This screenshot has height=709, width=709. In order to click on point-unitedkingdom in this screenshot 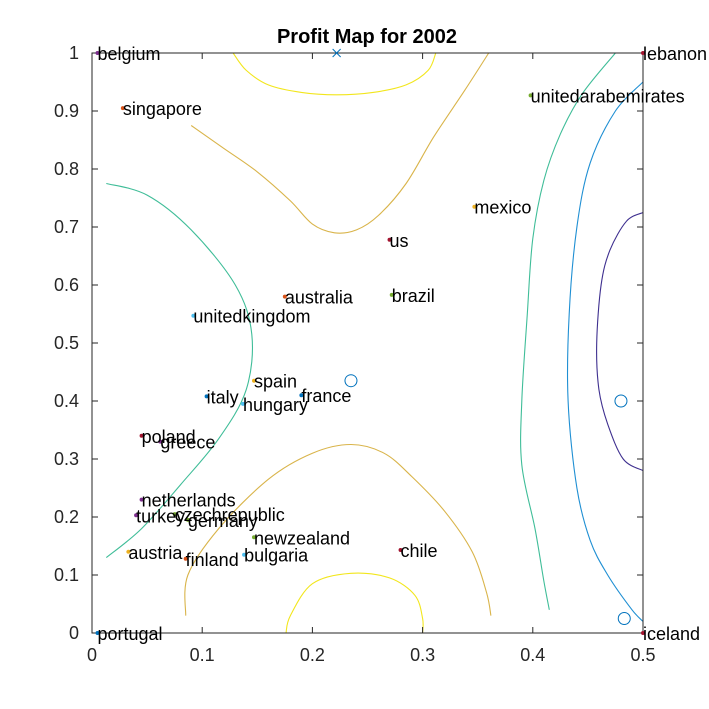, I will do `click(193, 315)`.